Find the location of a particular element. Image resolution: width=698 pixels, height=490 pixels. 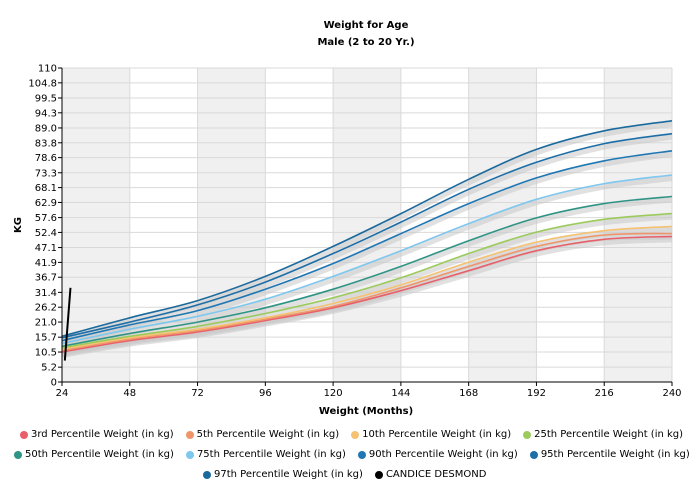

legend-item-97th: 97th Percentile Weight (in kg) is located at coordinates (283, 474).